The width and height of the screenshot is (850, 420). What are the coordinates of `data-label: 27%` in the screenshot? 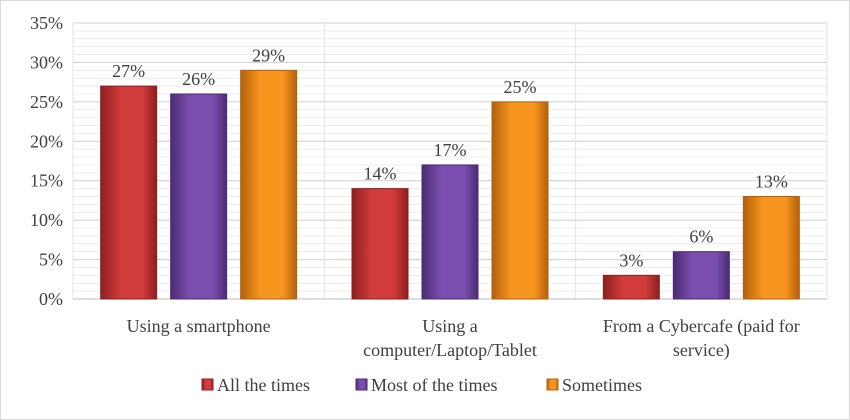 It's located at (128, 71).